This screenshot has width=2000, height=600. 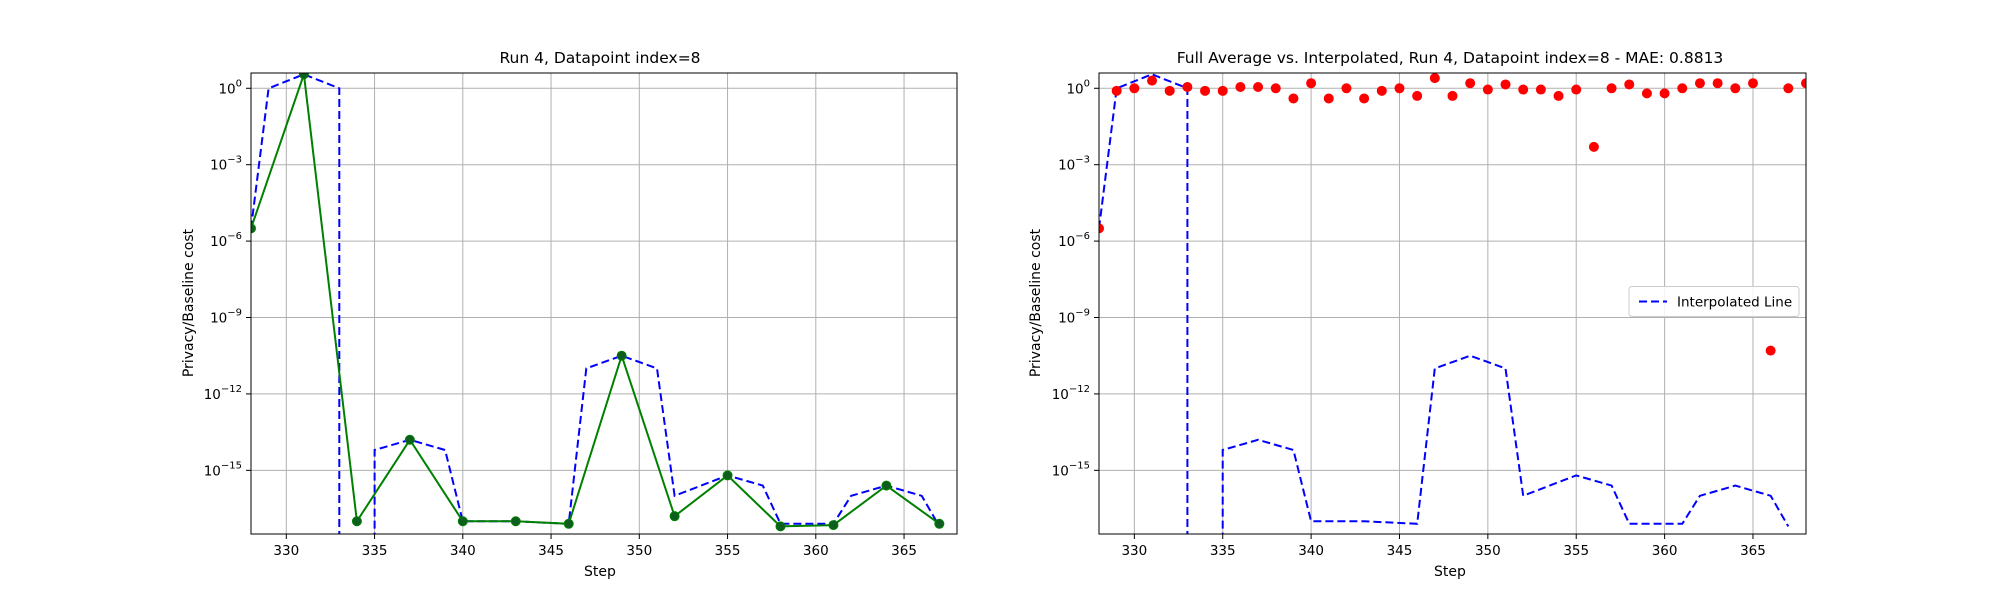 I want to click on legend-label: Interpolated Line, so click(x=1734, y=303).